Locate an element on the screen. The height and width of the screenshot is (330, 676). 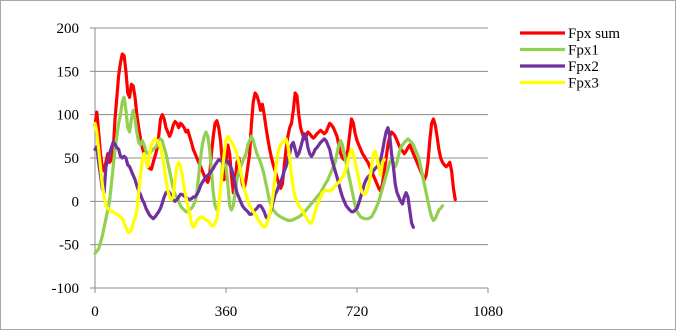
y-tick-label: 150 is located at coordinates (68, 72).